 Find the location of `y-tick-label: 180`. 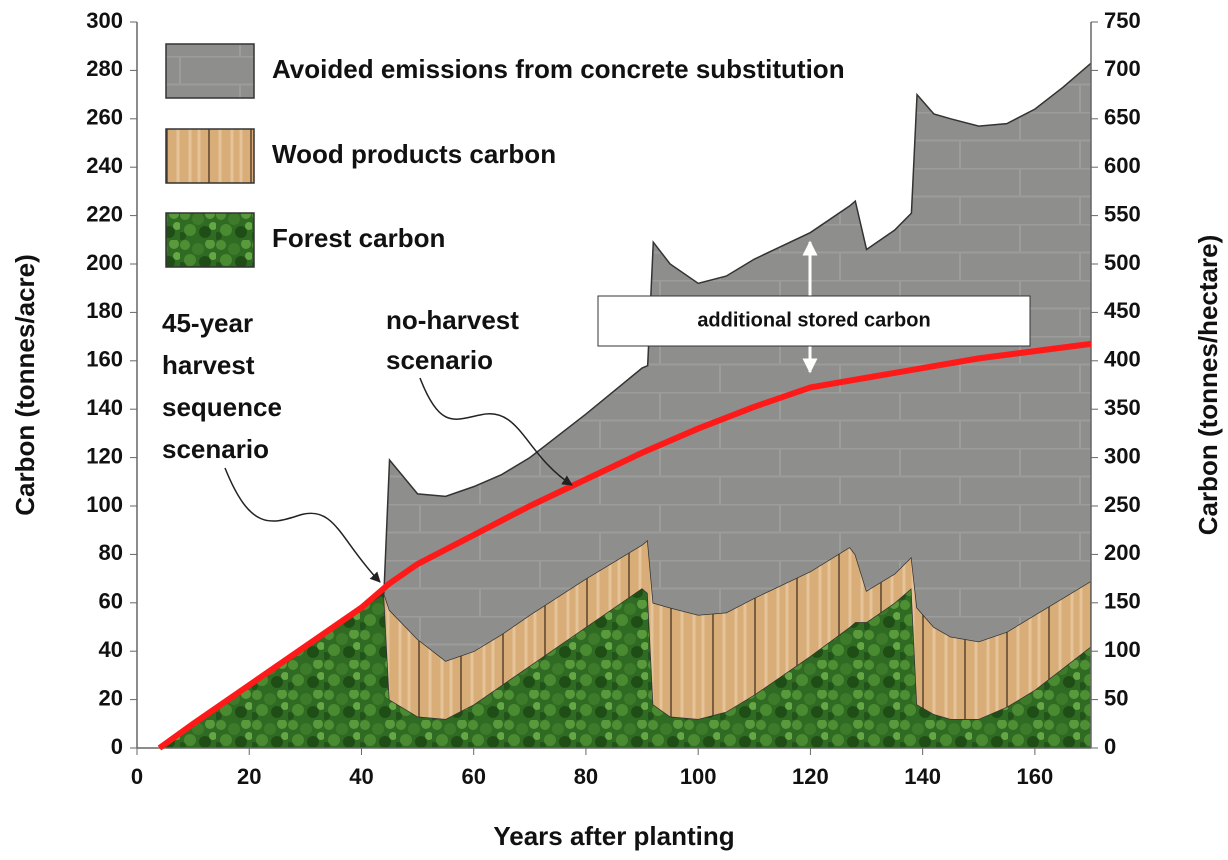

y-tick-label: 180 is located at coordinates (104, 310).